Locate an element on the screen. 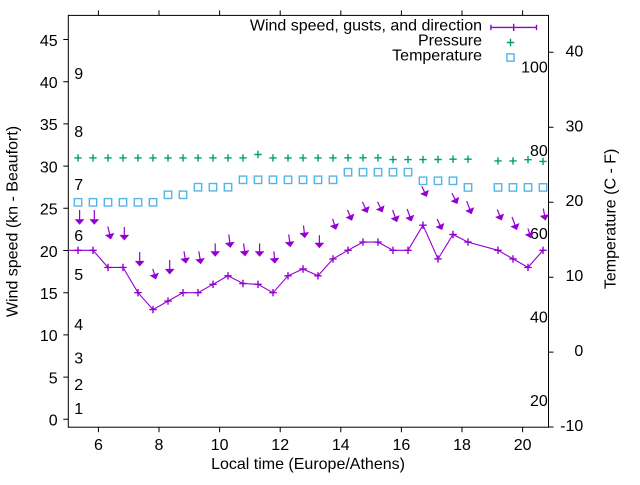 This screenshot has width=640, height=485. svg-text: 2 is located at coordinates (78, 385).